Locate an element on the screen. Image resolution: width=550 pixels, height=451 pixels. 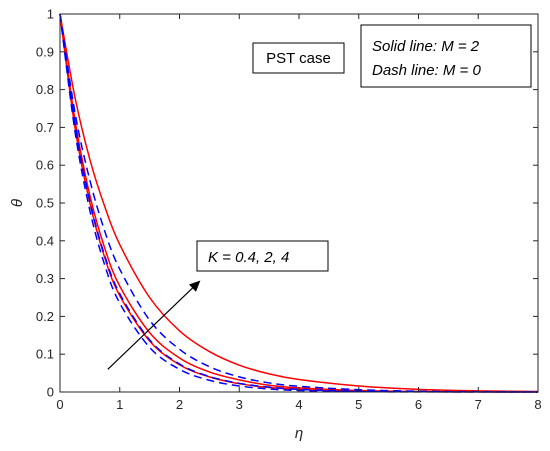
legend-frame is located at coordinates (446, 56).